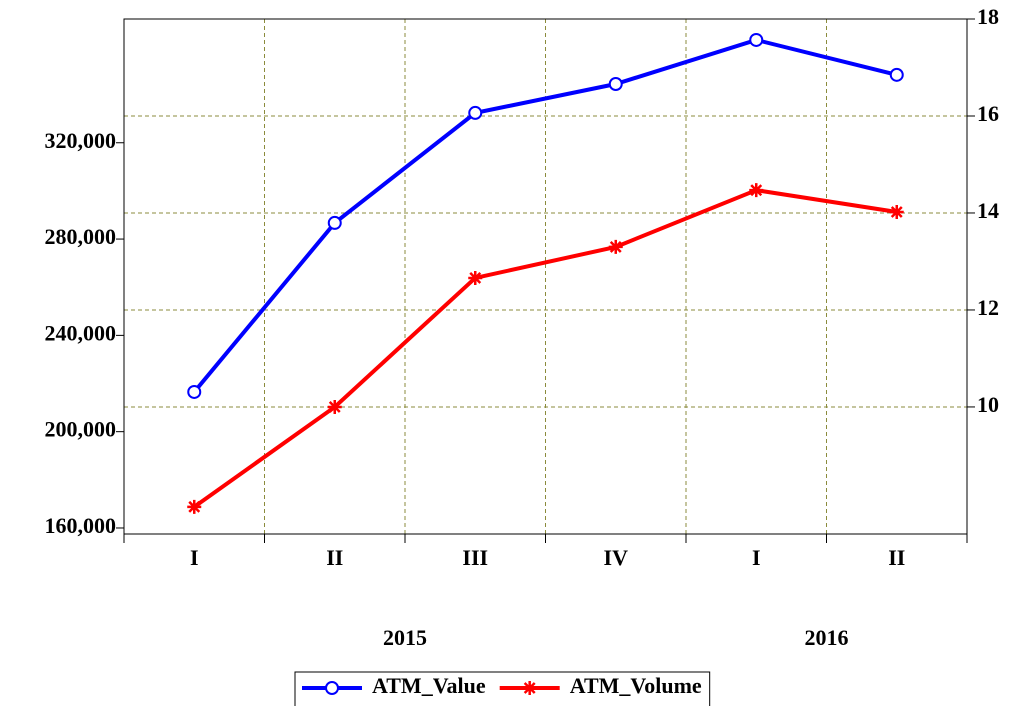 Image resolution: width=1019 pixels, height=706 pixels. What do you see at coordinates (81, 429) in the screenshot?
I see `y-tick-label: 200,000` at bounding box center [81, 429].